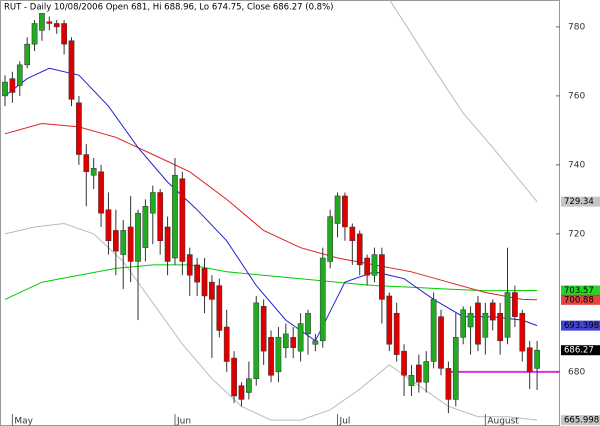 The width and height of the screenshot is (600, 426). I want to click on value-label: 703.57, so click(579, 291).